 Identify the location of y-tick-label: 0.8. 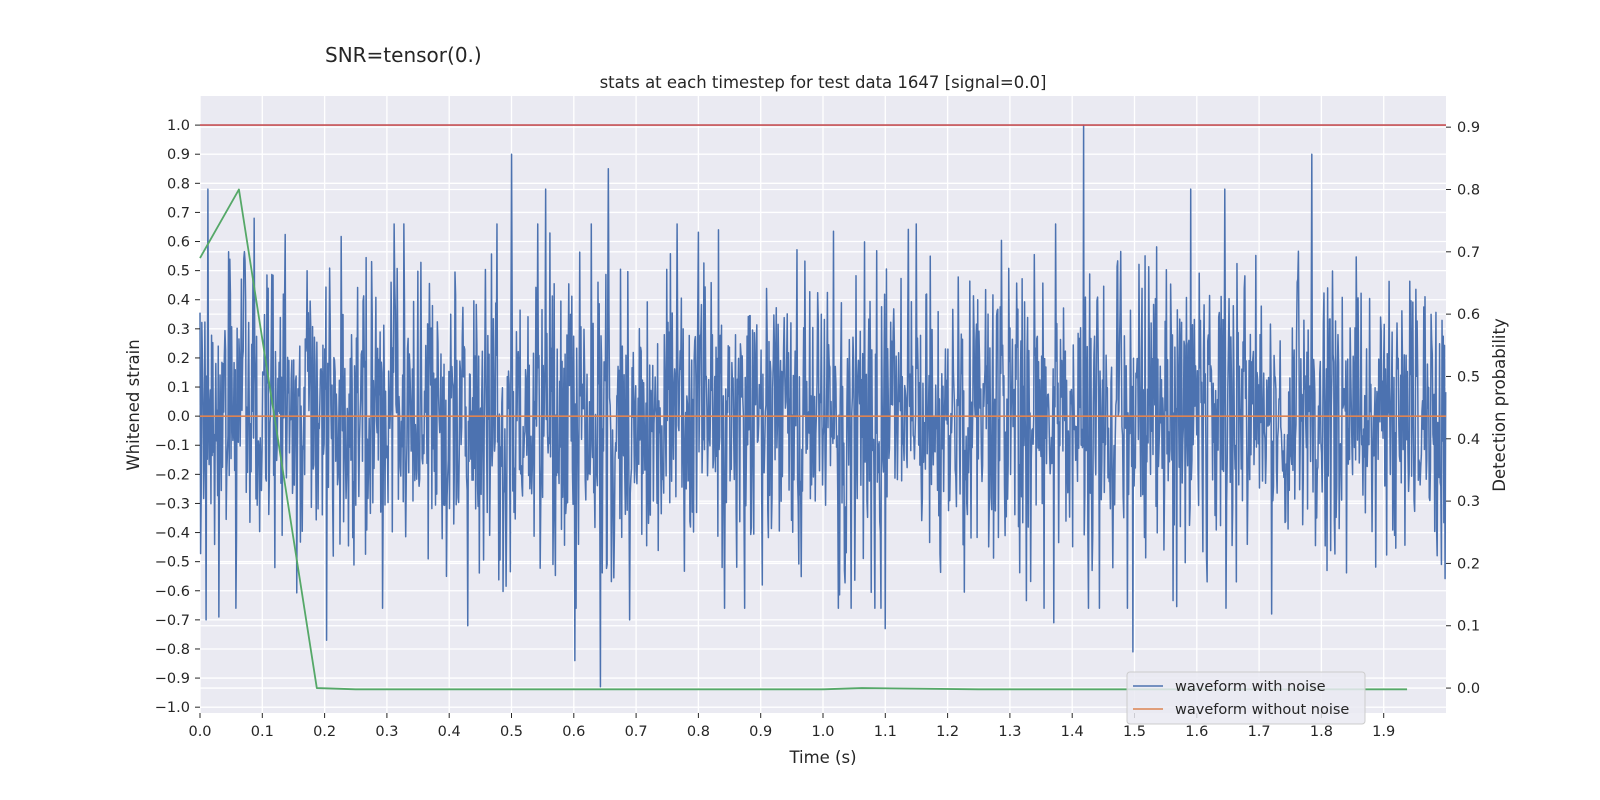
(178, 184).